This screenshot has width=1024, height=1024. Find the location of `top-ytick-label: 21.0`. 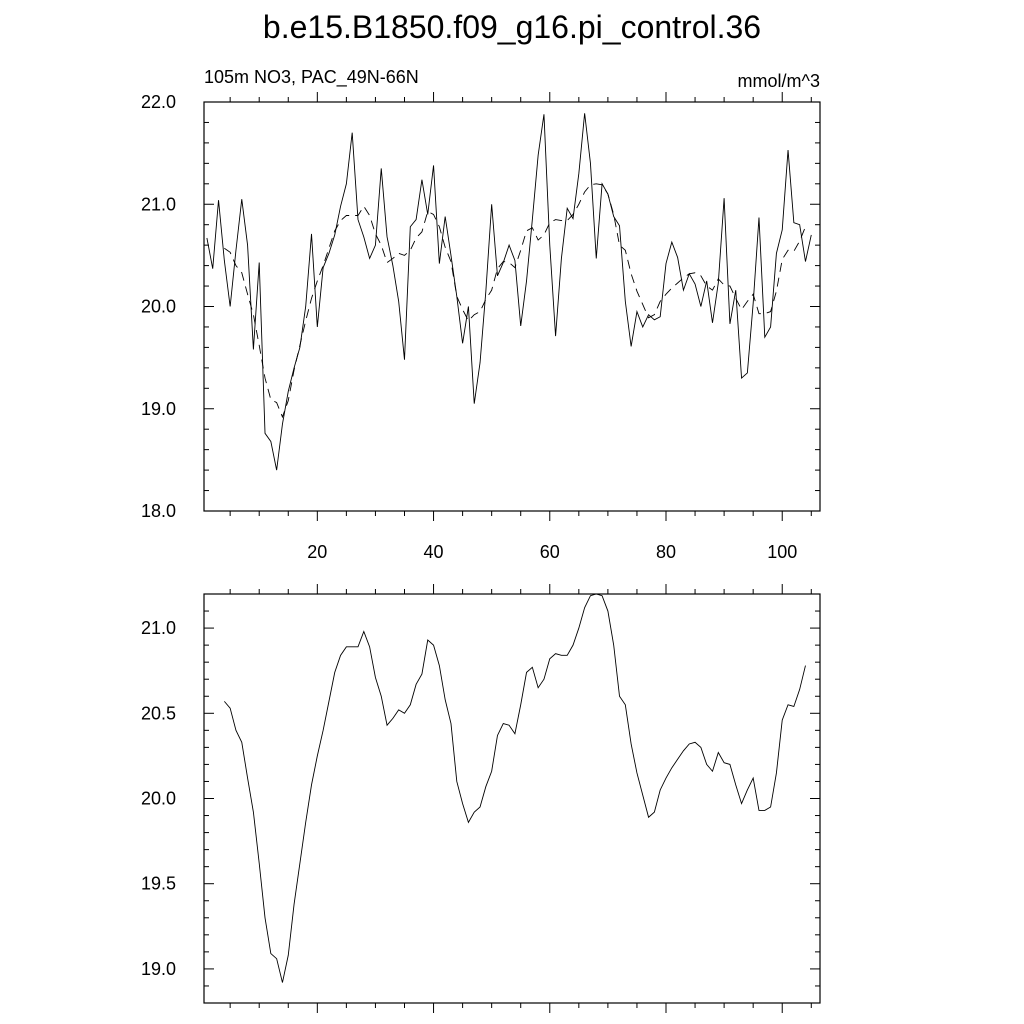

top-ytick-label: 21.0 is located at coordinates (158, 204).